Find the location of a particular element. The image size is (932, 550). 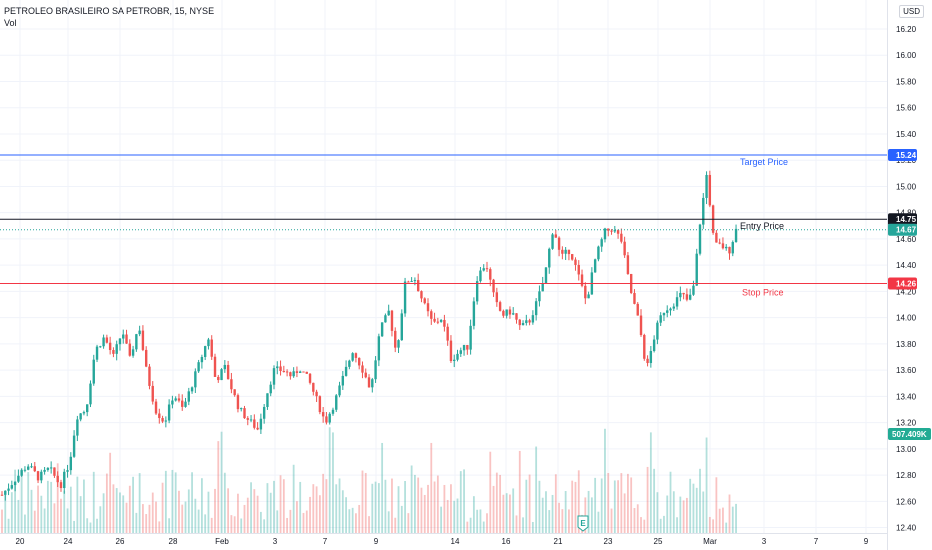

x-tick-label: 25 is located at coordinates (658, 541).